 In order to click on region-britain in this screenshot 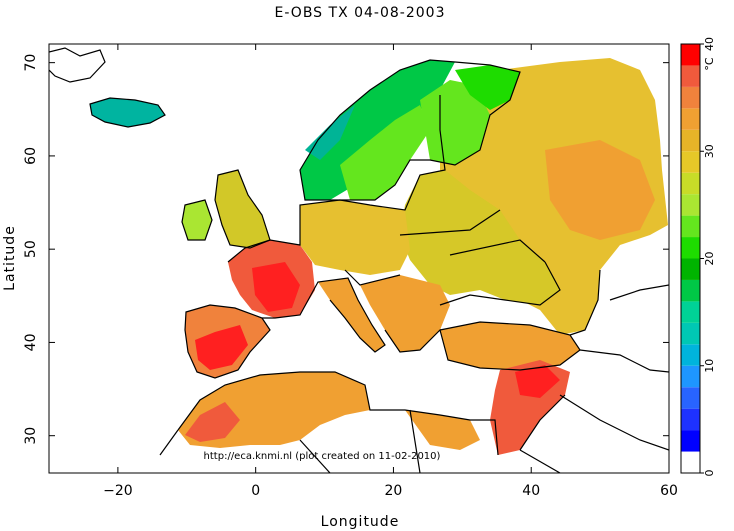, I will do `click(242, 209)`.